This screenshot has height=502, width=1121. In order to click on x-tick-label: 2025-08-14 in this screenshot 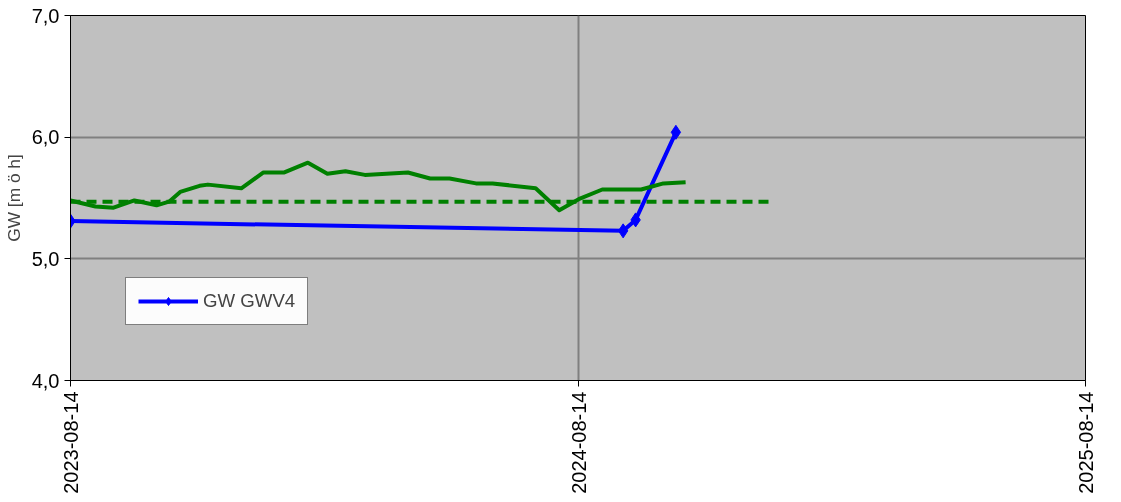, I will do `click(1085, 442)`.